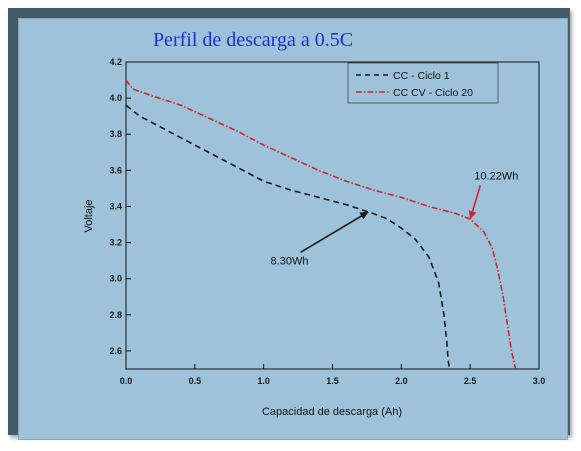 This screenshot has width=581, height=451. What do you see at coordinates (263, 381) in the screenshot?
I see `x-tick-label: 1.0` at bounding box center [263, 381].